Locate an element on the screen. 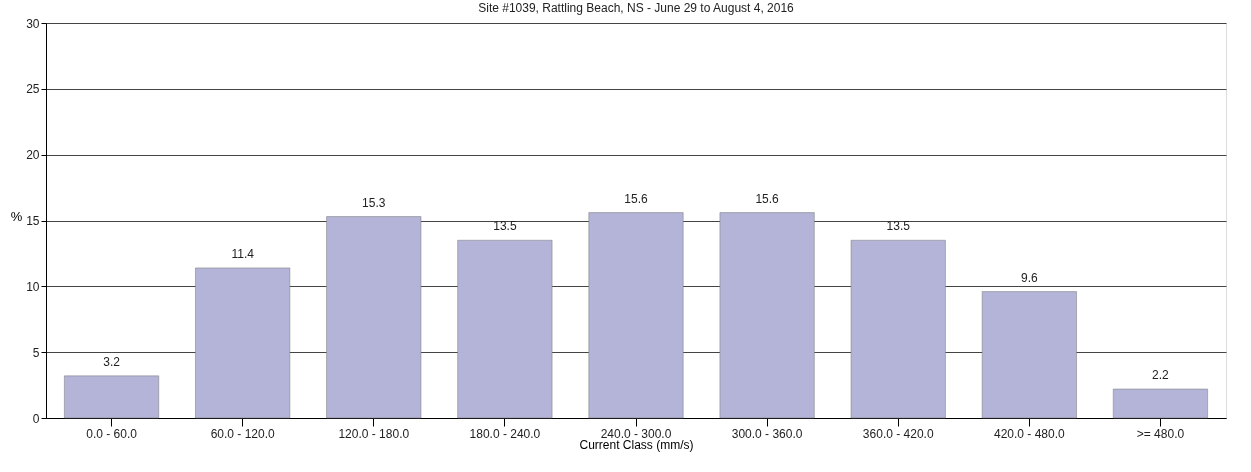  x-tick-label: 300.0 - 360.0 is located at coordinates (767, 433).